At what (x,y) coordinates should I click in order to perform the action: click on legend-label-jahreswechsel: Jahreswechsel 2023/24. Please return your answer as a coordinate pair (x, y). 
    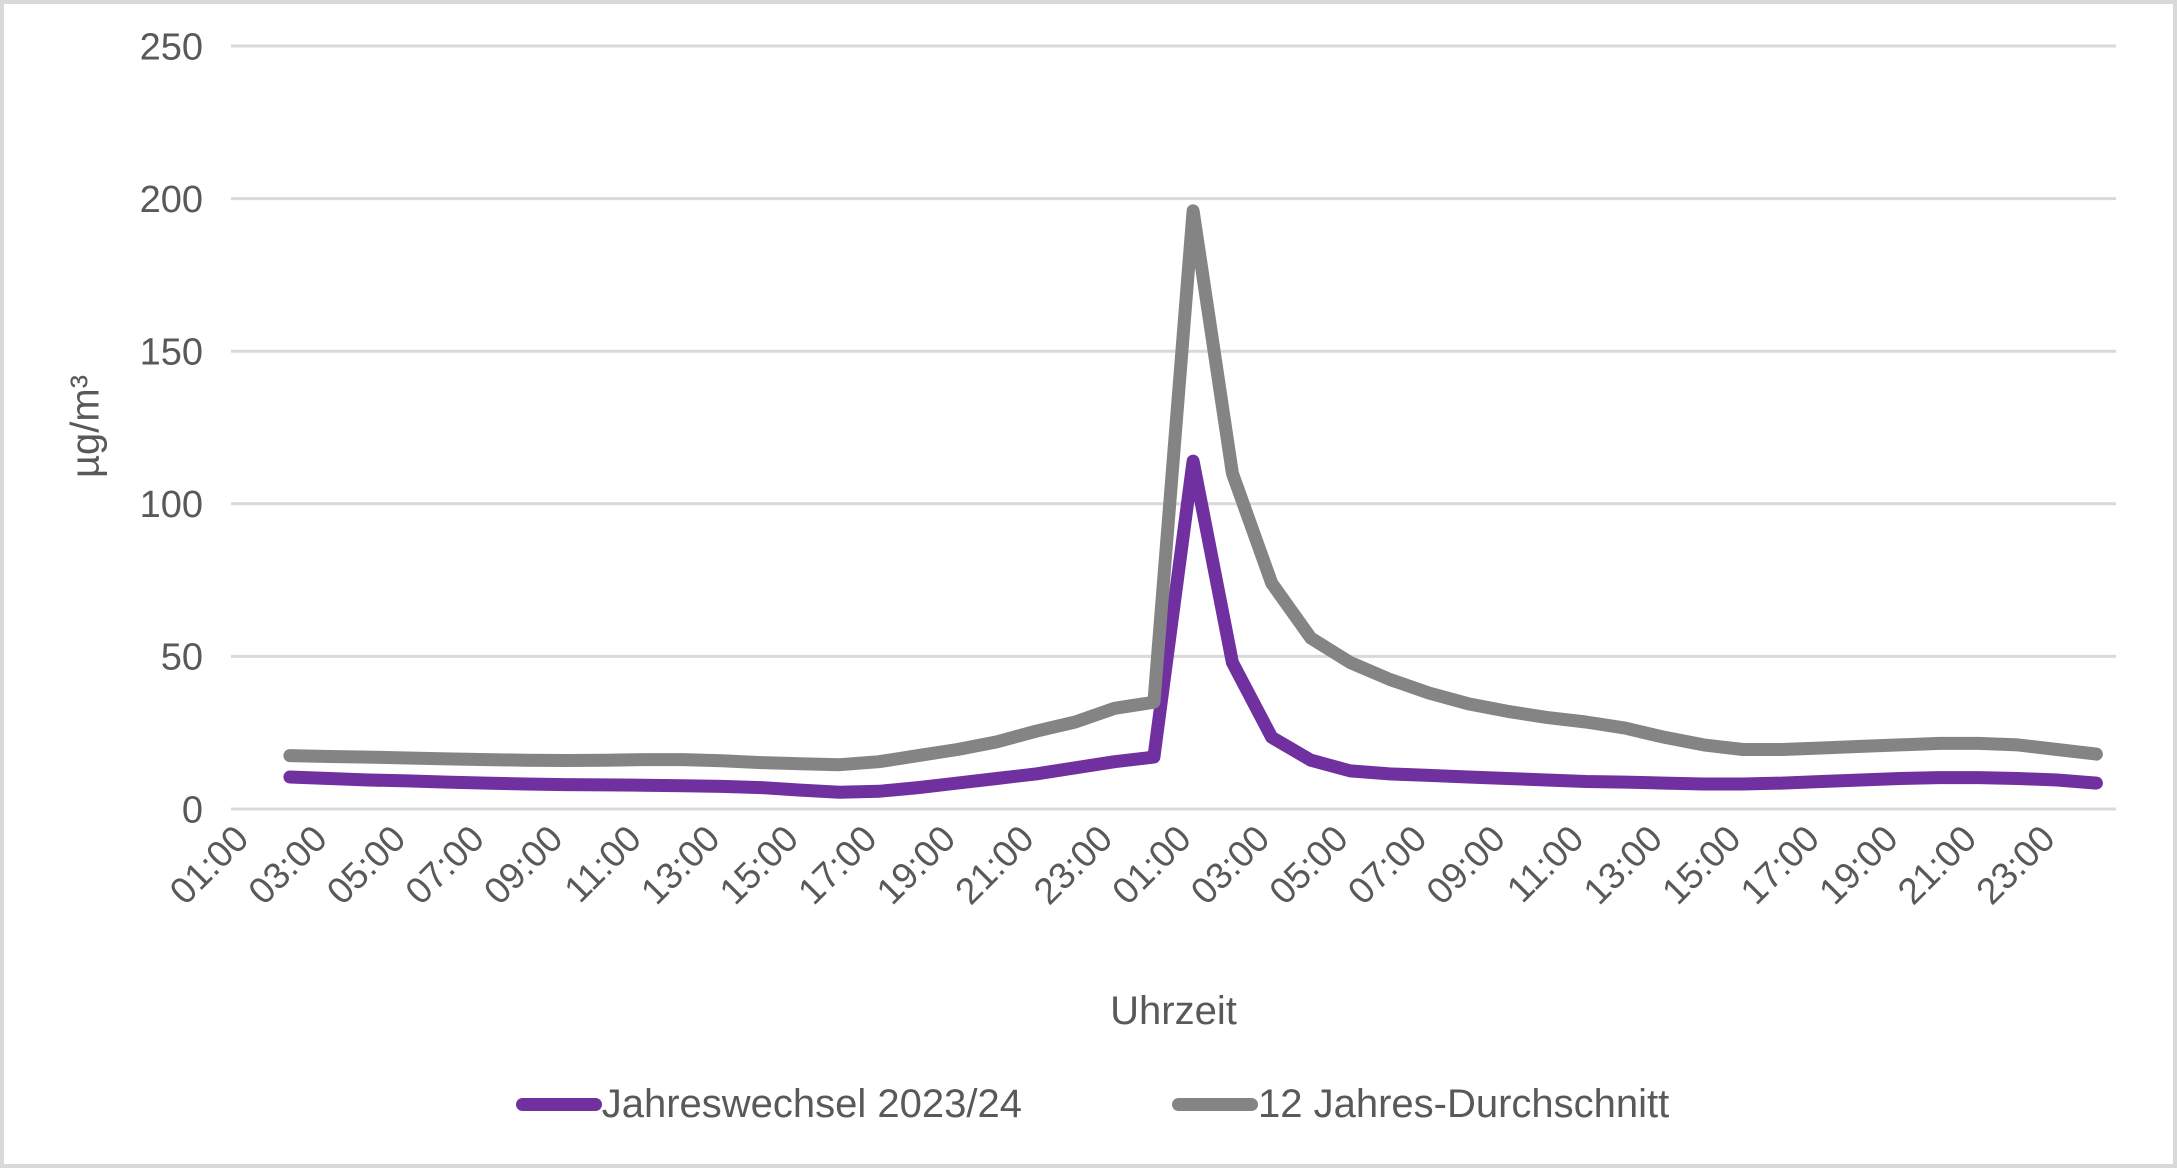
    Looking at the image, I should click on (811, 1104).